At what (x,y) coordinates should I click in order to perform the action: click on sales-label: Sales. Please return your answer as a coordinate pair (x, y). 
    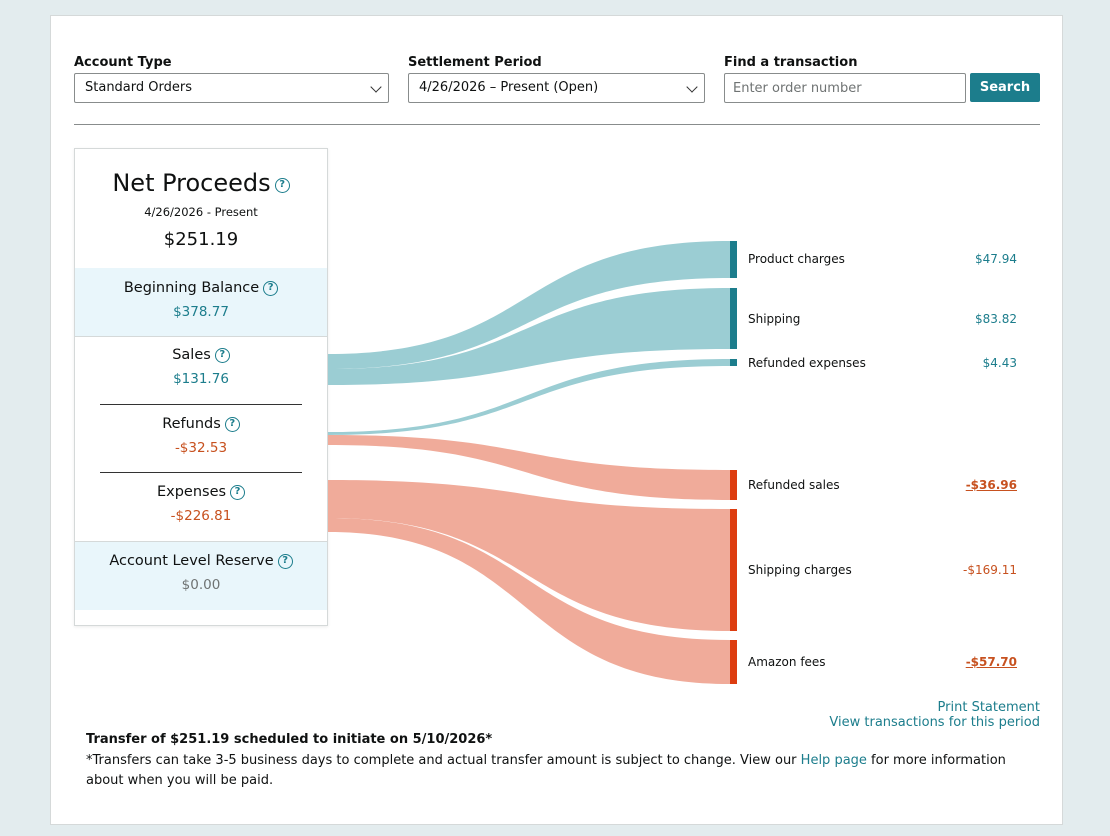
    Looking at the image, I should click on (191, 355).